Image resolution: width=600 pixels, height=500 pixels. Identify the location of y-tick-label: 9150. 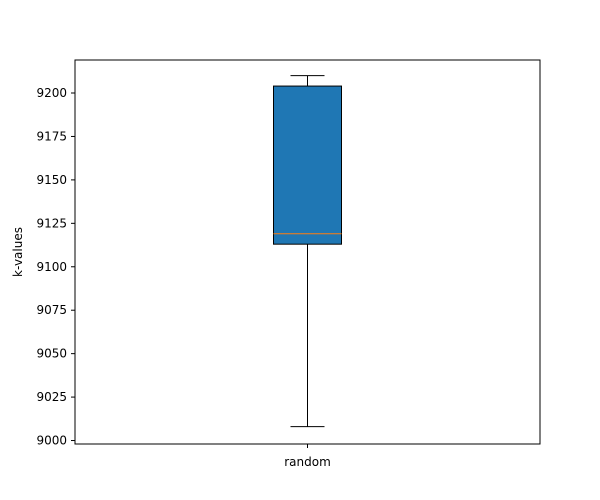
(51, 180).